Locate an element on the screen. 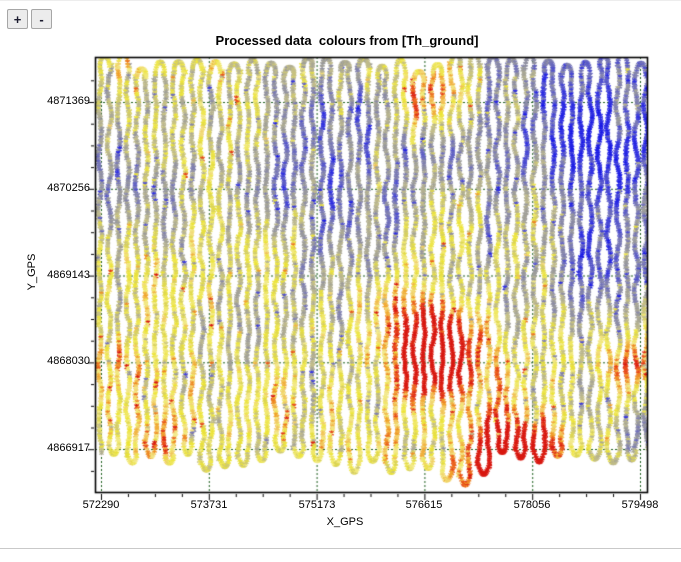 Image resolution: width=681 pixels, height=562 pixels. zoom-out-button: - is located at coordinates (41, 19).